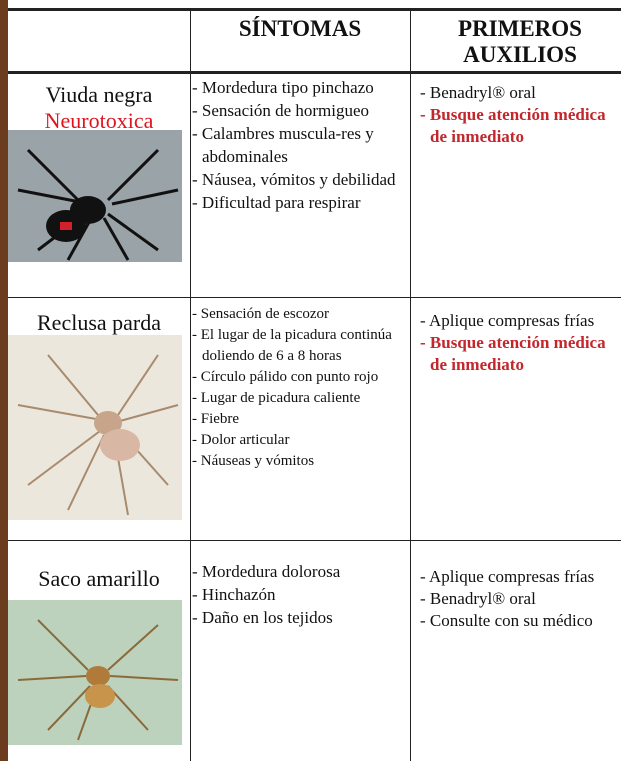  Describe the element at coordinates (216, 419) in the screenshot. I see `symptom: - Fiebre` at that location.